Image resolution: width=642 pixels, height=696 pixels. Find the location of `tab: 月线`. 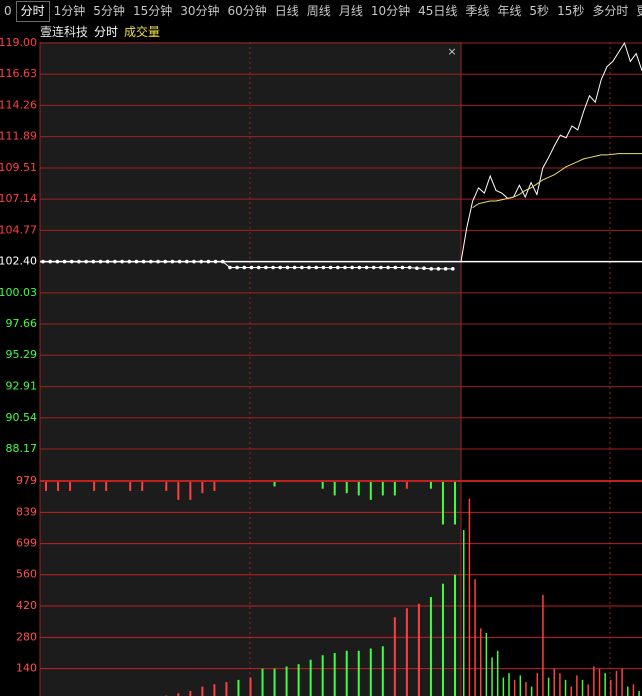

tab: 月线 is located at coordinates (350, 11).